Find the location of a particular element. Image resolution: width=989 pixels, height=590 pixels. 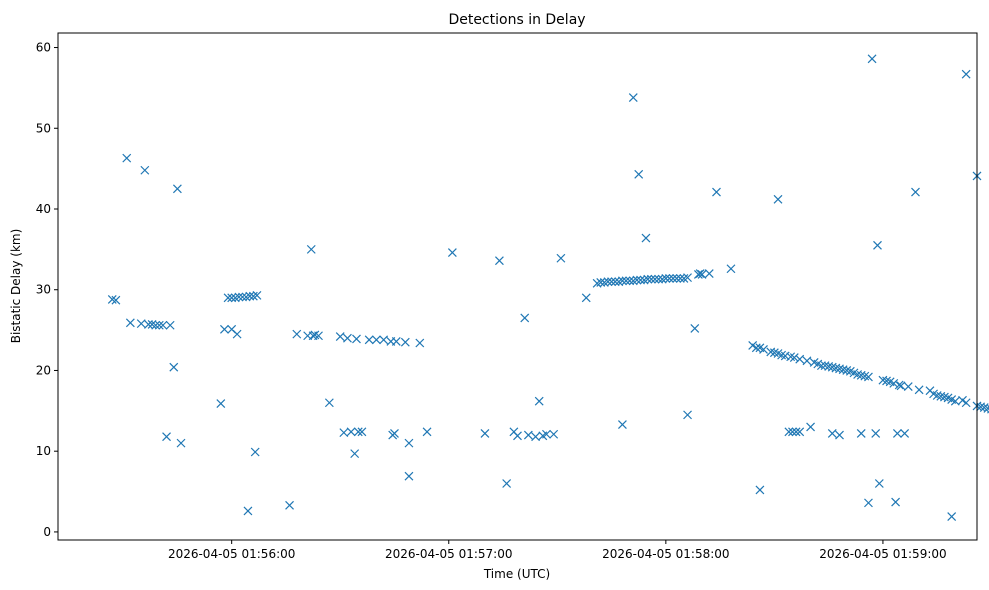

y-tick-label: 30 is located at coordinates (43, 290).